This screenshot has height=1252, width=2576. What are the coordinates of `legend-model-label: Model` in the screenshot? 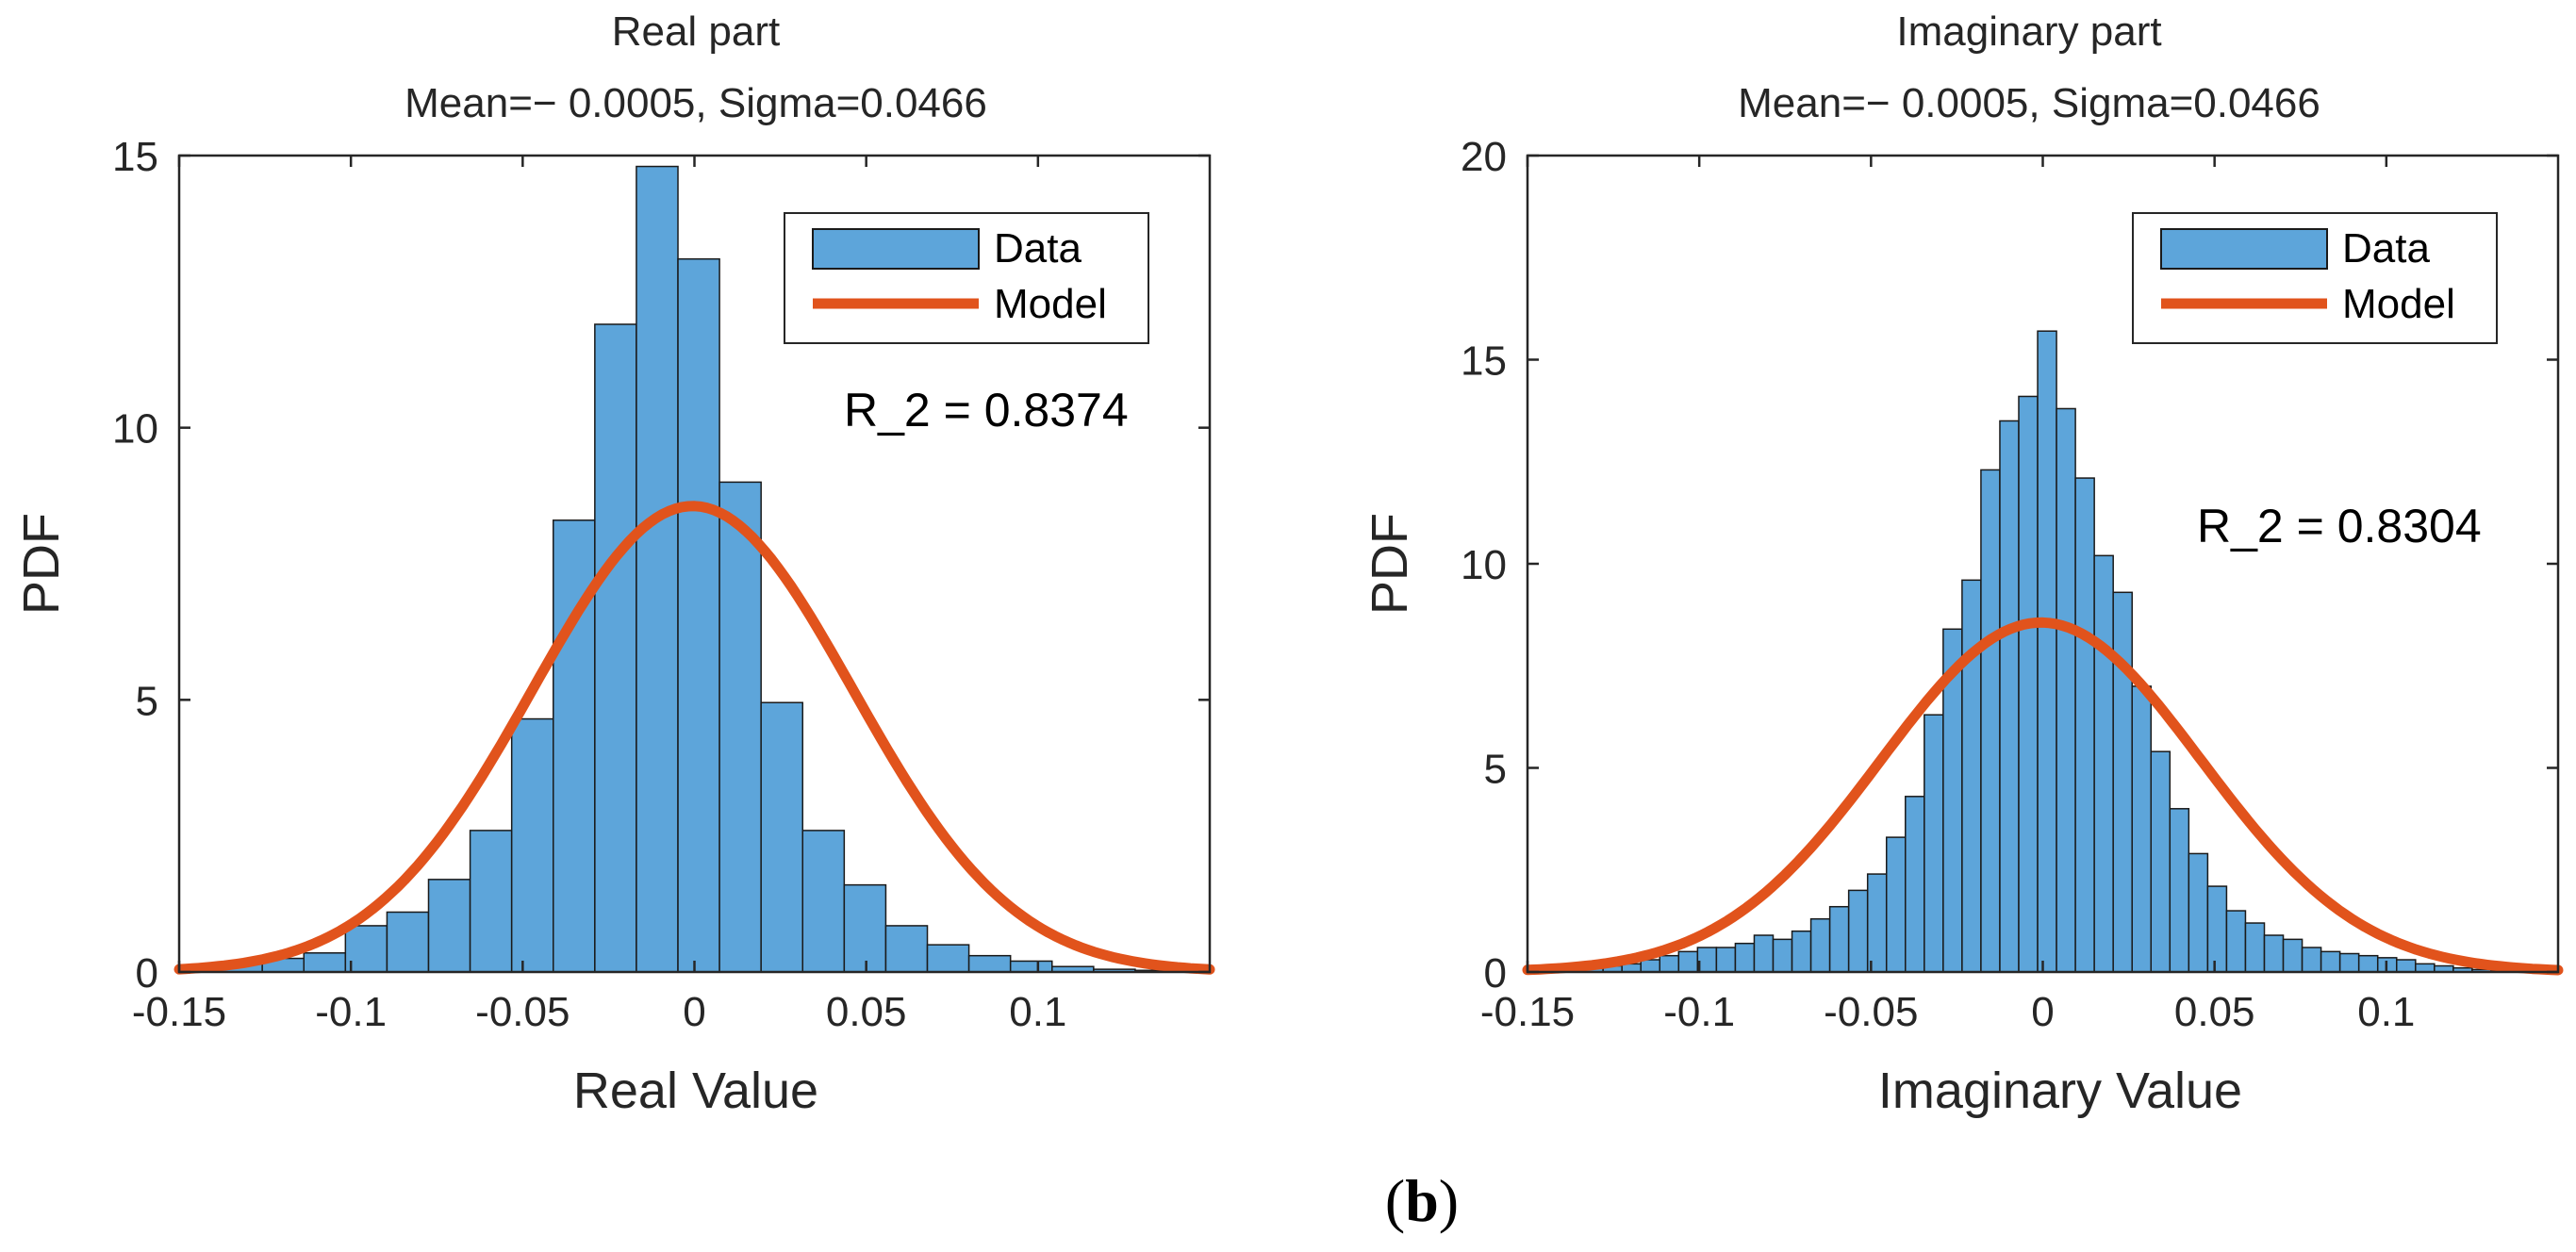 It's located at (2398, 304).